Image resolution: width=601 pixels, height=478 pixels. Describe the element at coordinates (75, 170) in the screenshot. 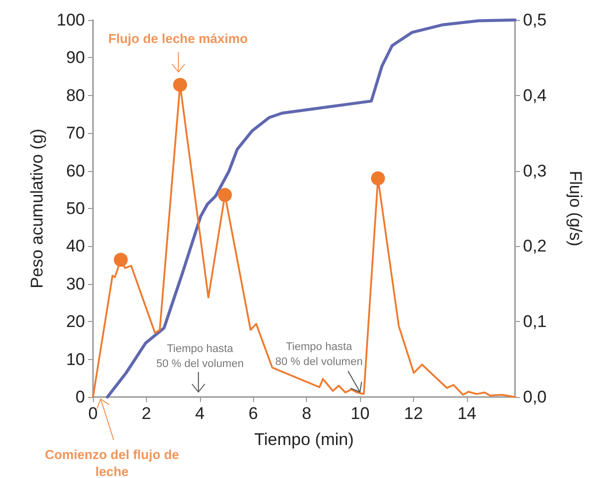

I see `y-tick-label: 60` at that location.